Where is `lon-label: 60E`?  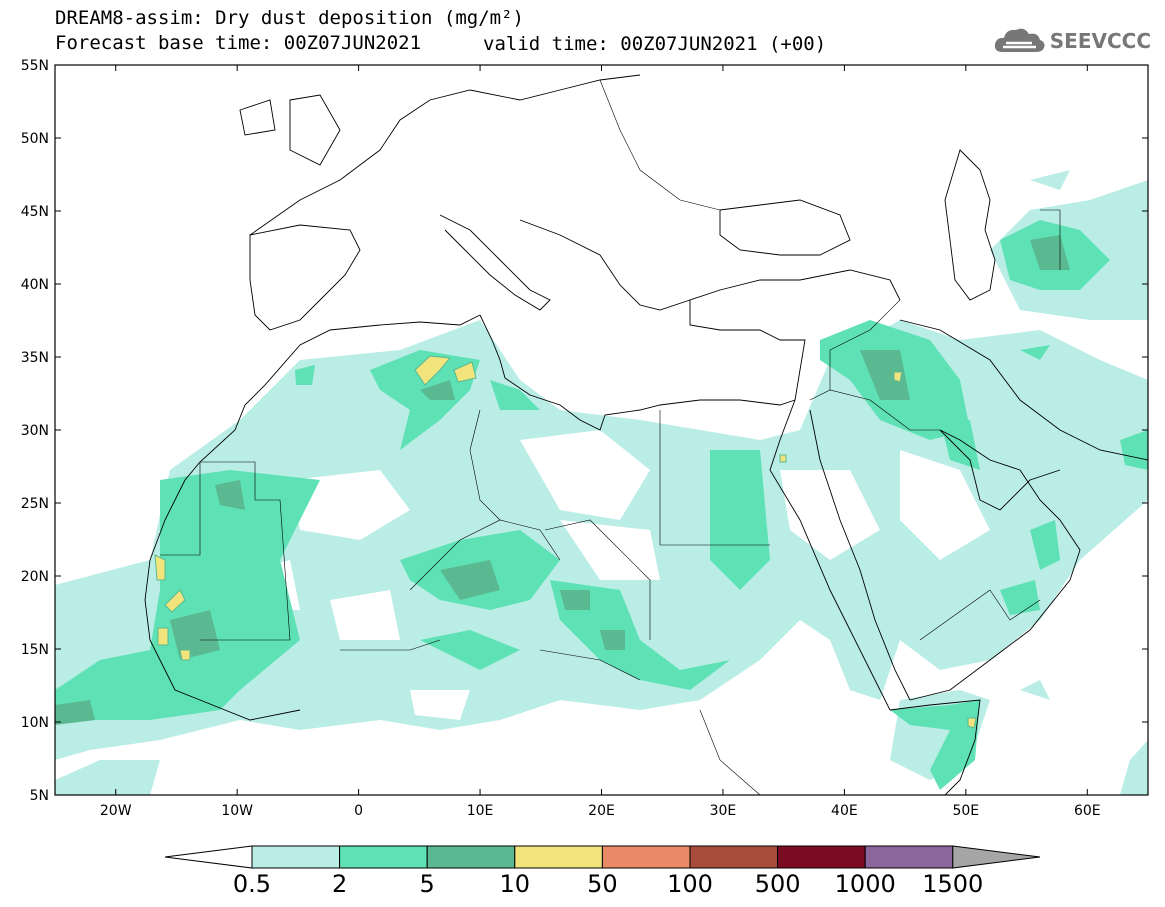
lon-label: 60E is located at coordinates (1087, 811).